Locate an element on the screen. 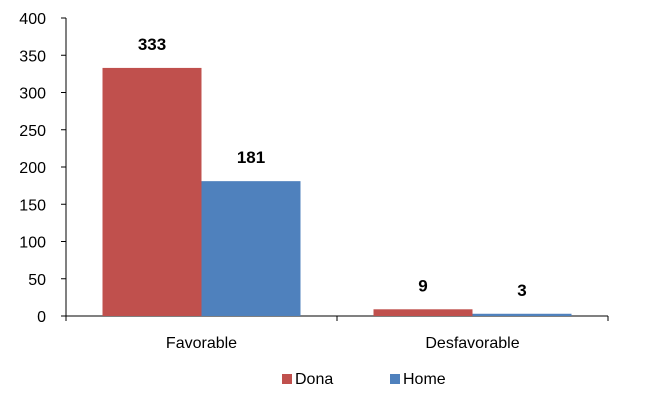 The width and height of the screenshot is (648, 399). y-tick-label: 100 is located at coordinates (32, 243).